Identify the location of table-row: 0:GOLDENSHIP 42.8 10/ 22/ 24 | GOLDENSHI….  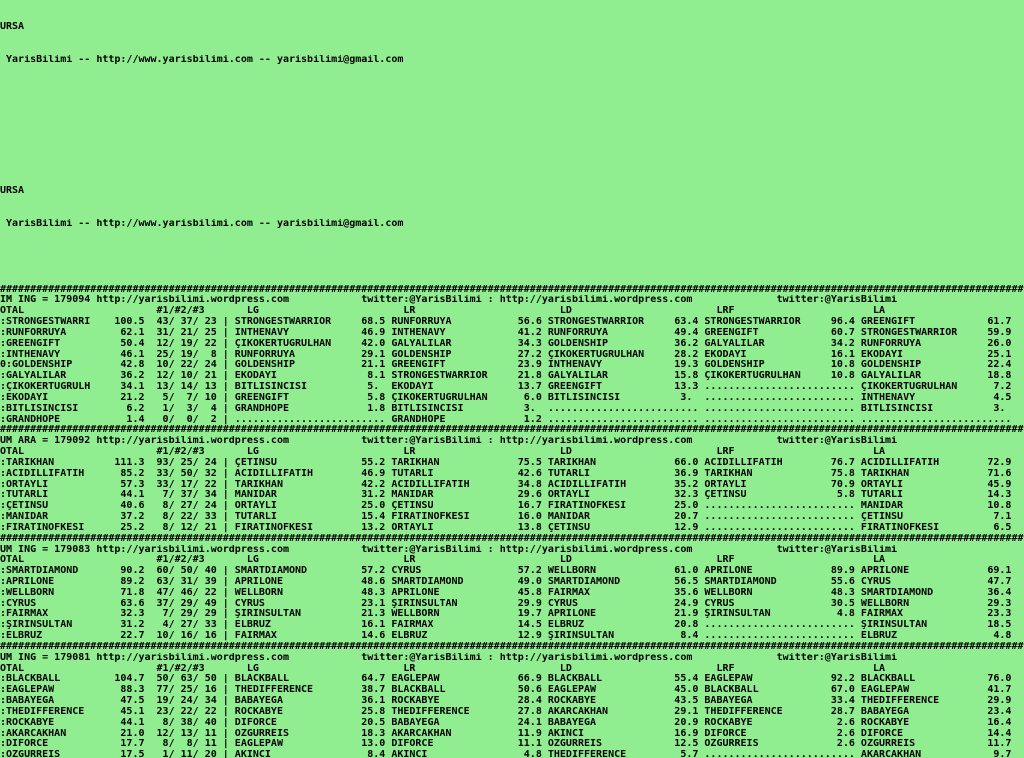
(509, 365).